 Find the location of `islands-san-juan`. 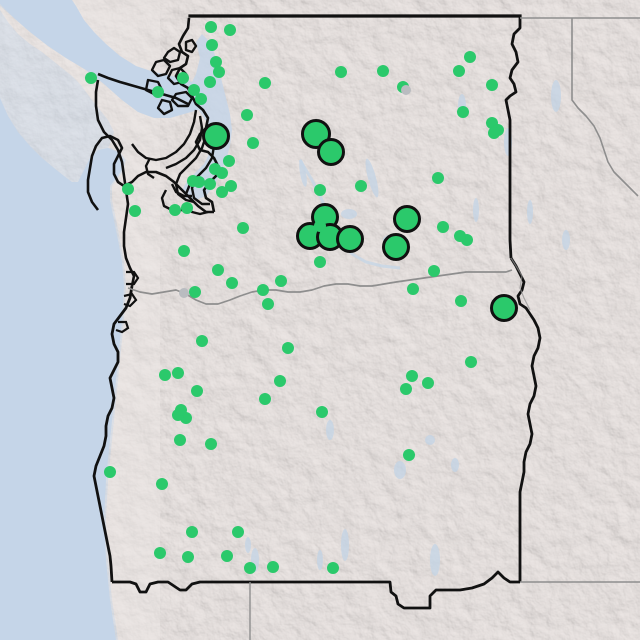

islands-san-juan is located at coordinates (171, 77).